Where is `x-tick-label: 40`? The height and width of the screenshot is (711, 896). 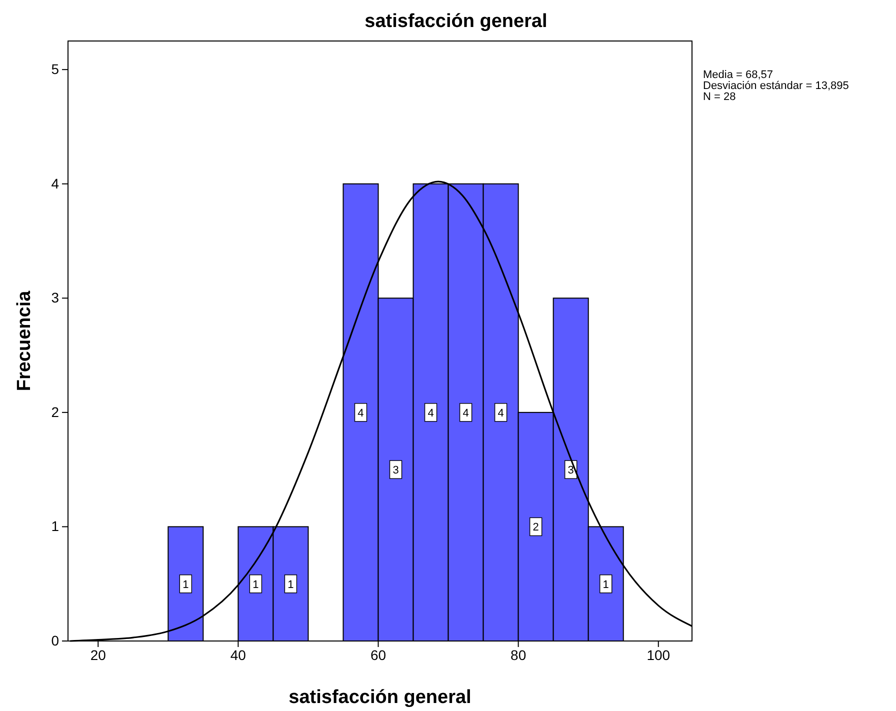 x-tick-label: 40 is located at coordinates (238, 654).